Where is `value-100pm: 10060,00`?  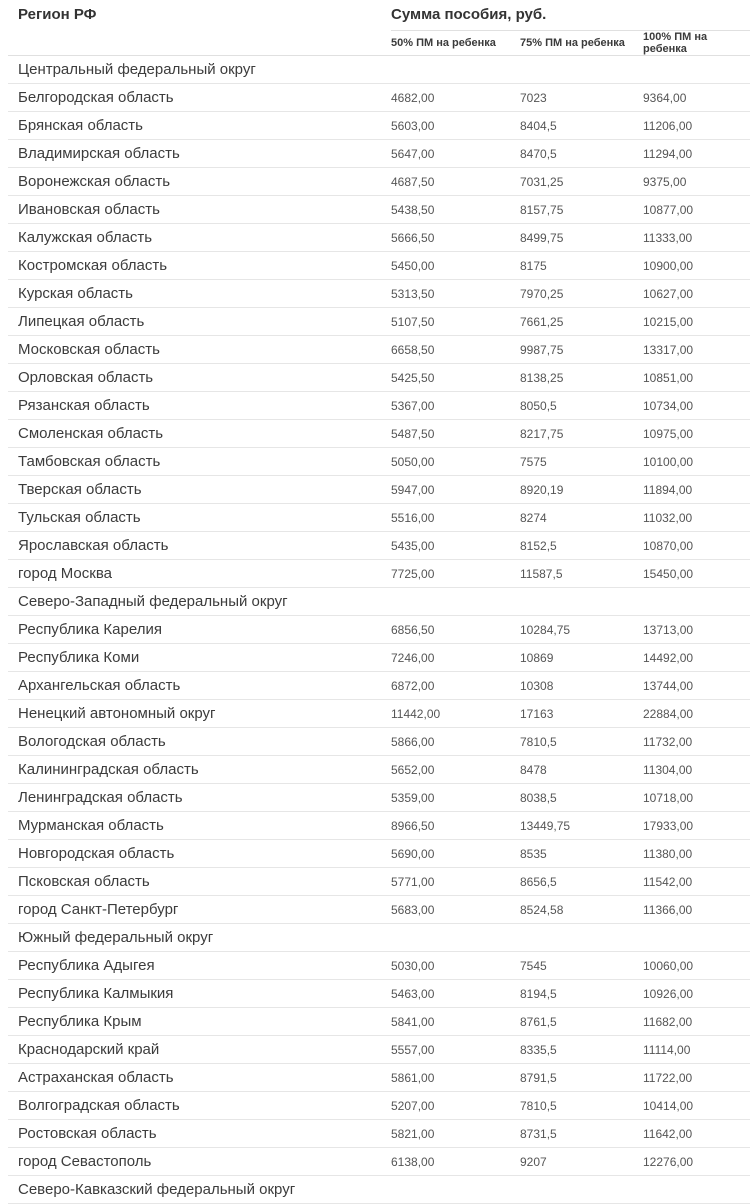
value-100pm: 10060,00 is located at coordinates (696, 965).